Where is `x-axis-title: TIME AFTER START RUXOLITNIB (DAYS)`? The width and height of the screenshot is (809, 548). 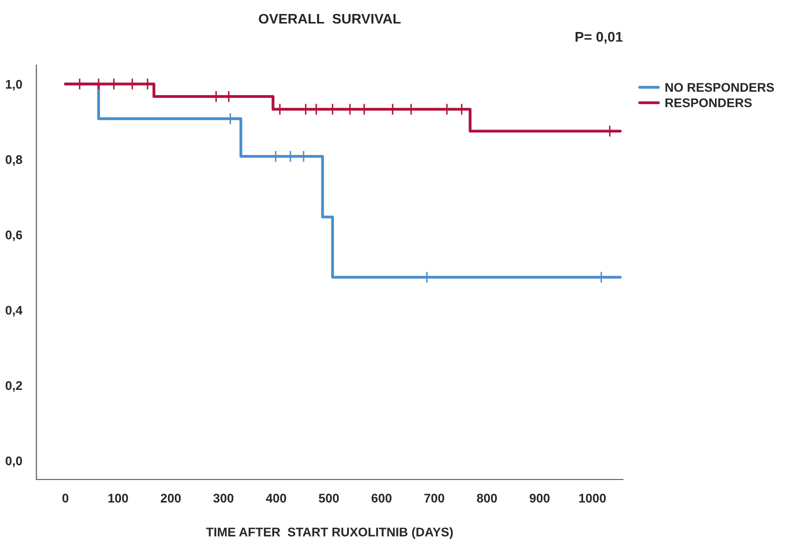 x-axis-title: TIME AFTER START RUXOLITNIB (DAYS) is located at coordinates (329, 533).